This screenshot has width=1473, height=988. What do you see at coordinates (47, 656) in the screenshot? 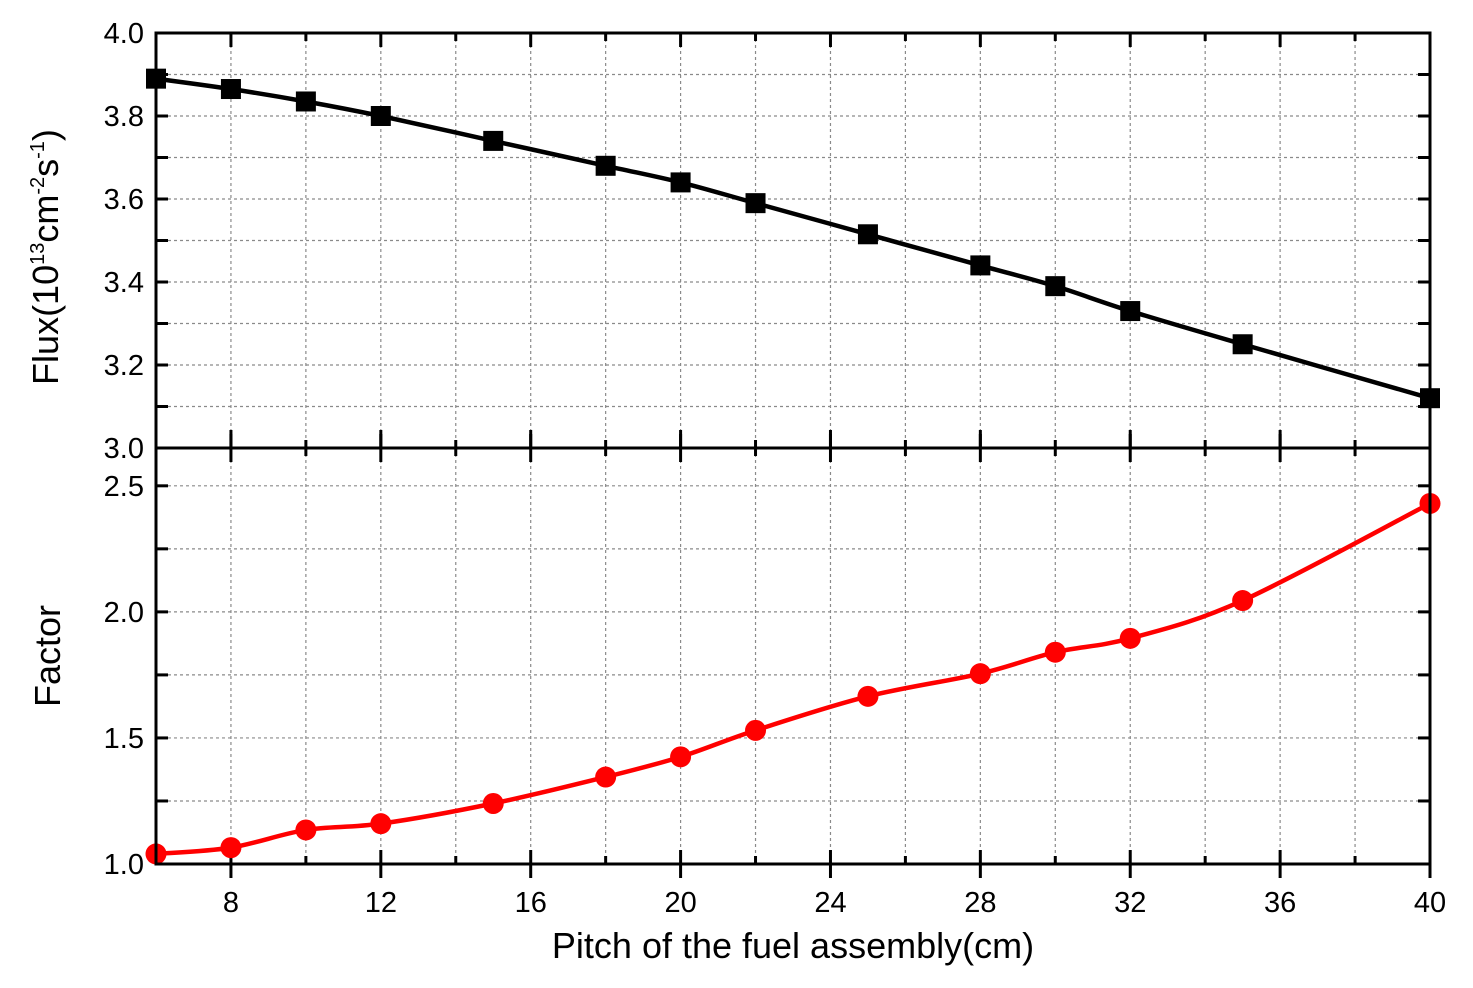
I see `bottom-y-axis-title: Factor` at bounding box center [47, 656].